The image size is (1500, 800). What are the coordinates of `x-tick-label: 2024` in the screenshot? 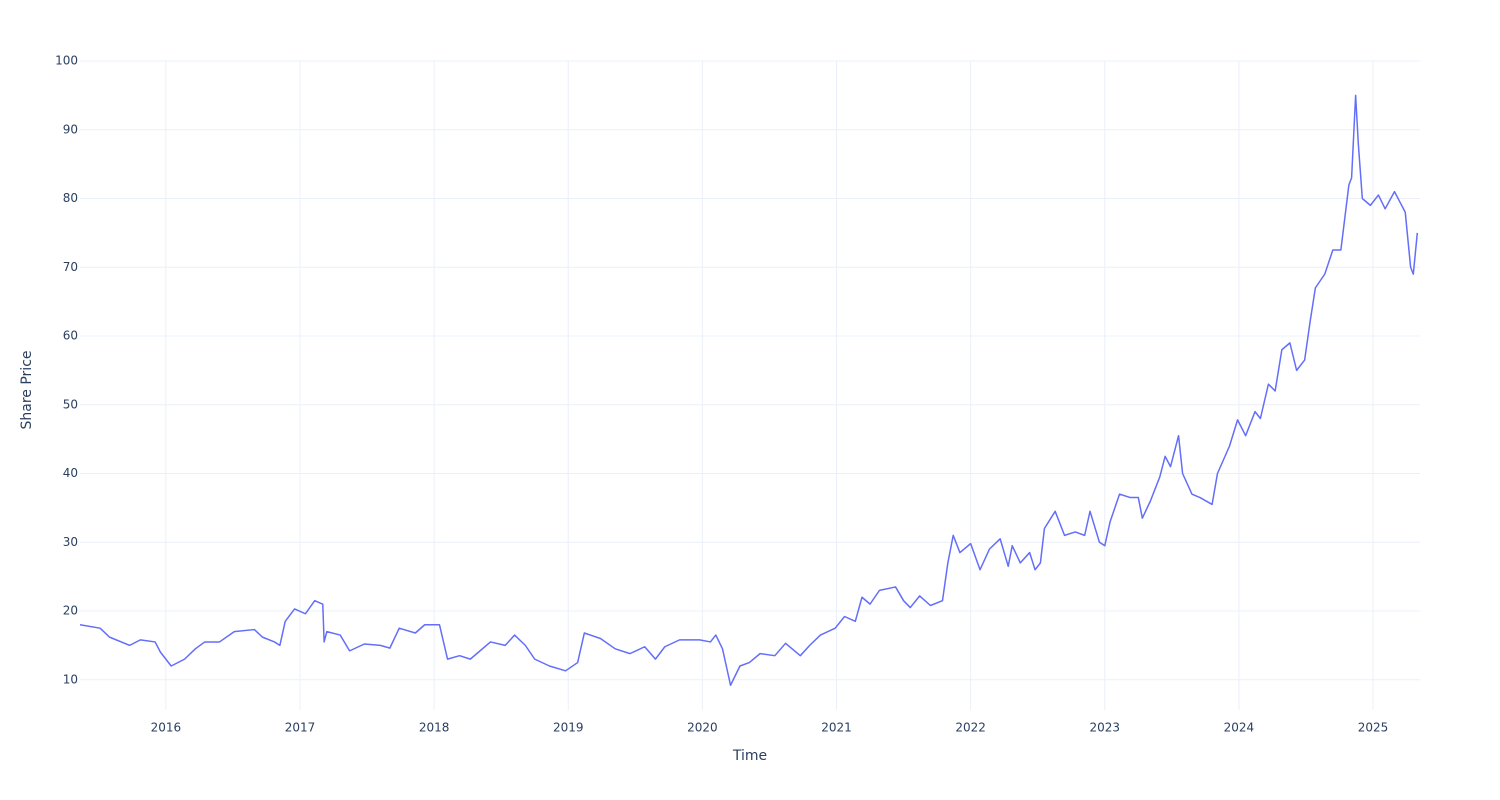 It's located at (1239, 728).